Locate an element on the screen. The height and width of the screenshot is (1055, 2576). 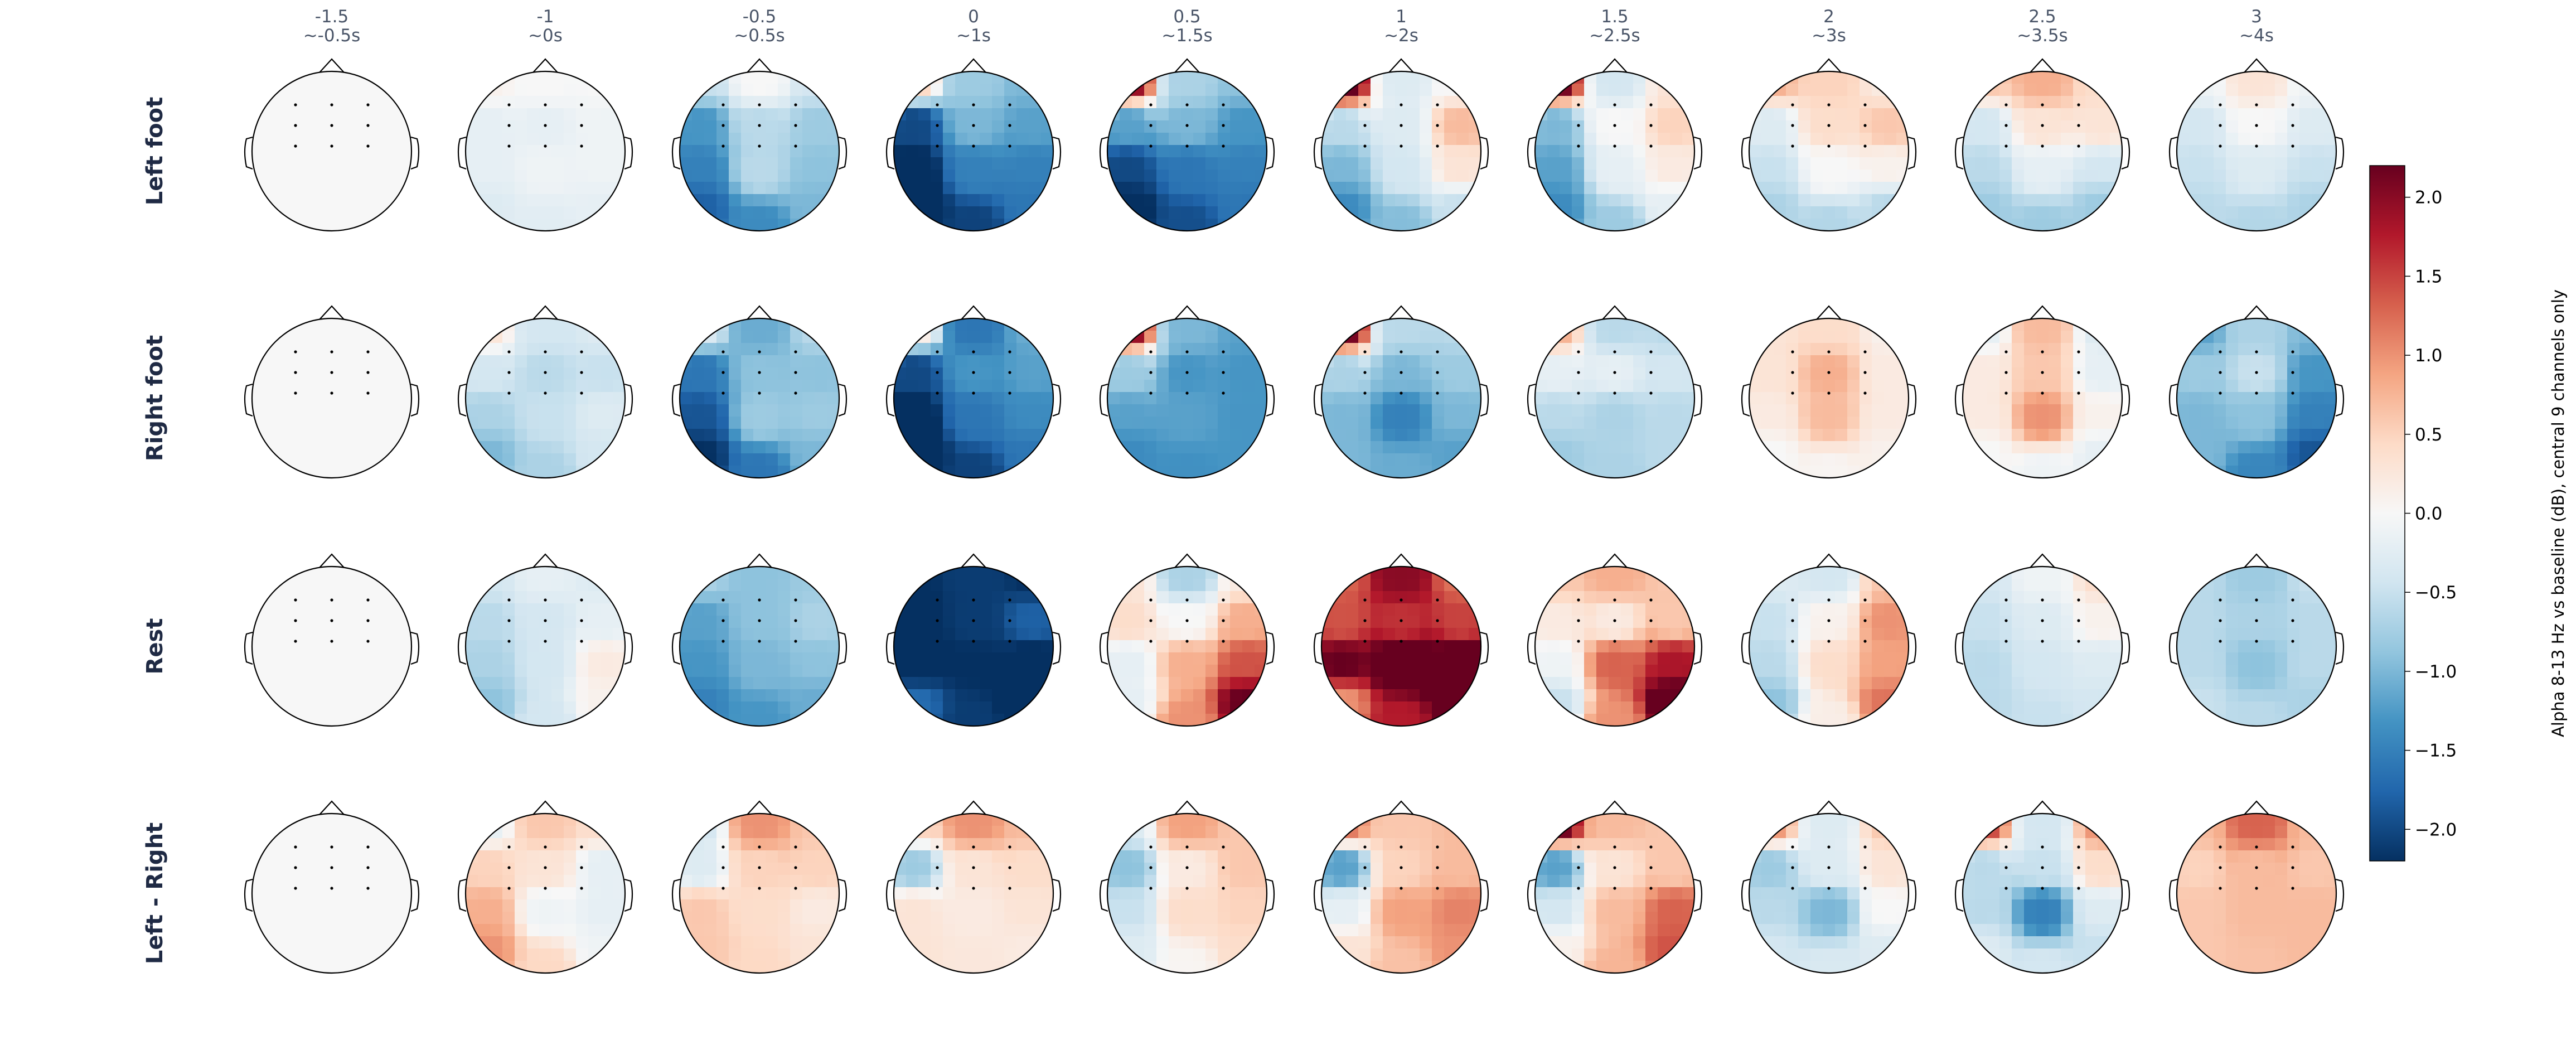
topomap is located at coordinates (759, 145).